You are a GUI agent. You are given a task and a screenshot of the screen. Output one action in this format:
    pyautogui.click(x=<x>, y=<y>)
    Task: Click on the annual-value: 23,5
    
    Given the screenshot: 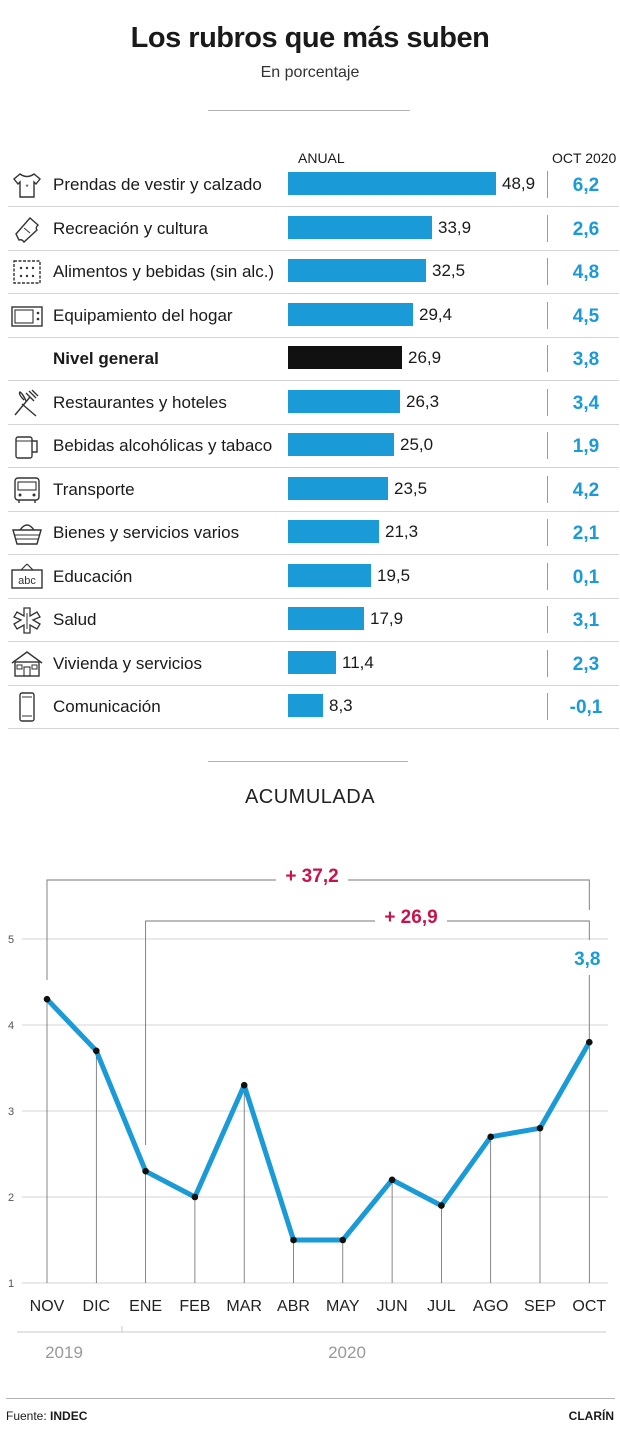 What is the action you would take?
    pyautogui.click(x=411, y=488)
    